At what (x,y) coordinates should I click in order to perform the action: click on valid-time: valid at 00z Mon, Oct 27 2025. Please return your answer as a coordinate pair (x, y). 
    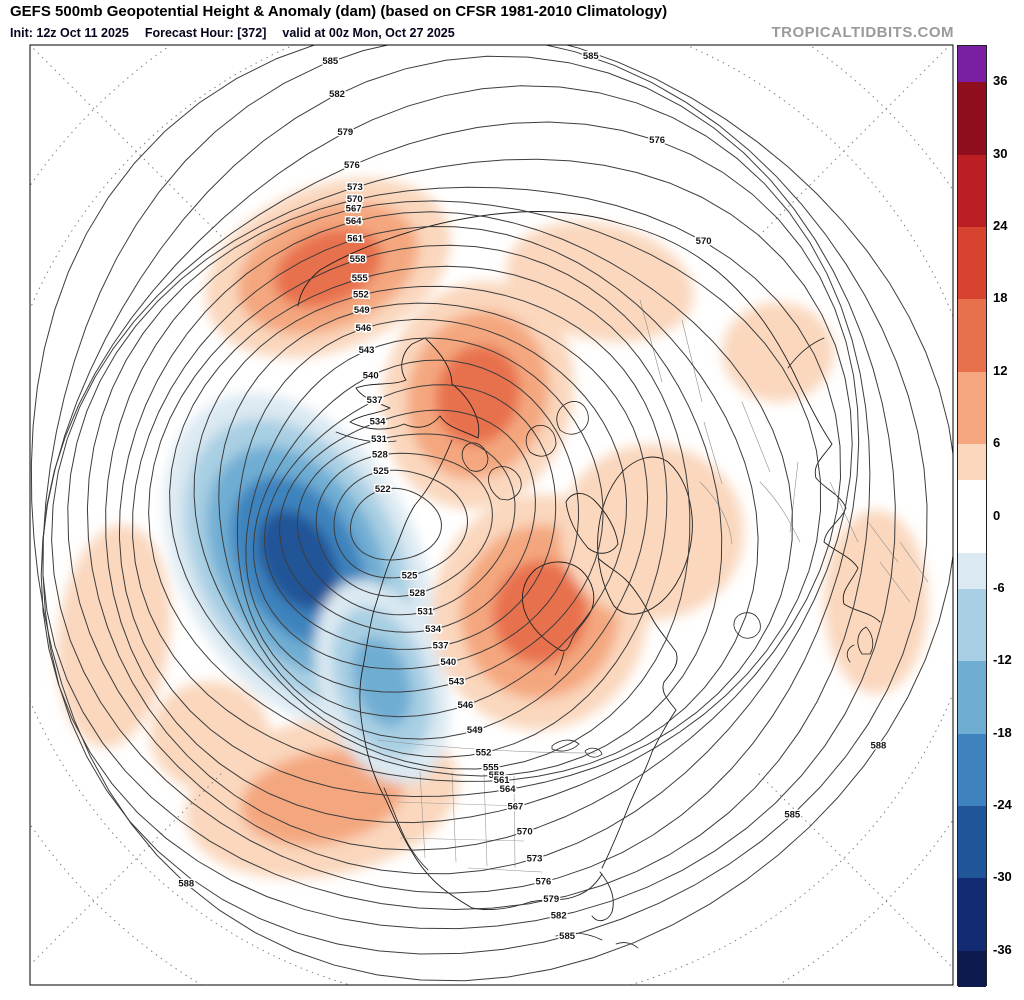
    Looking at the image, I should click on (368, 33).